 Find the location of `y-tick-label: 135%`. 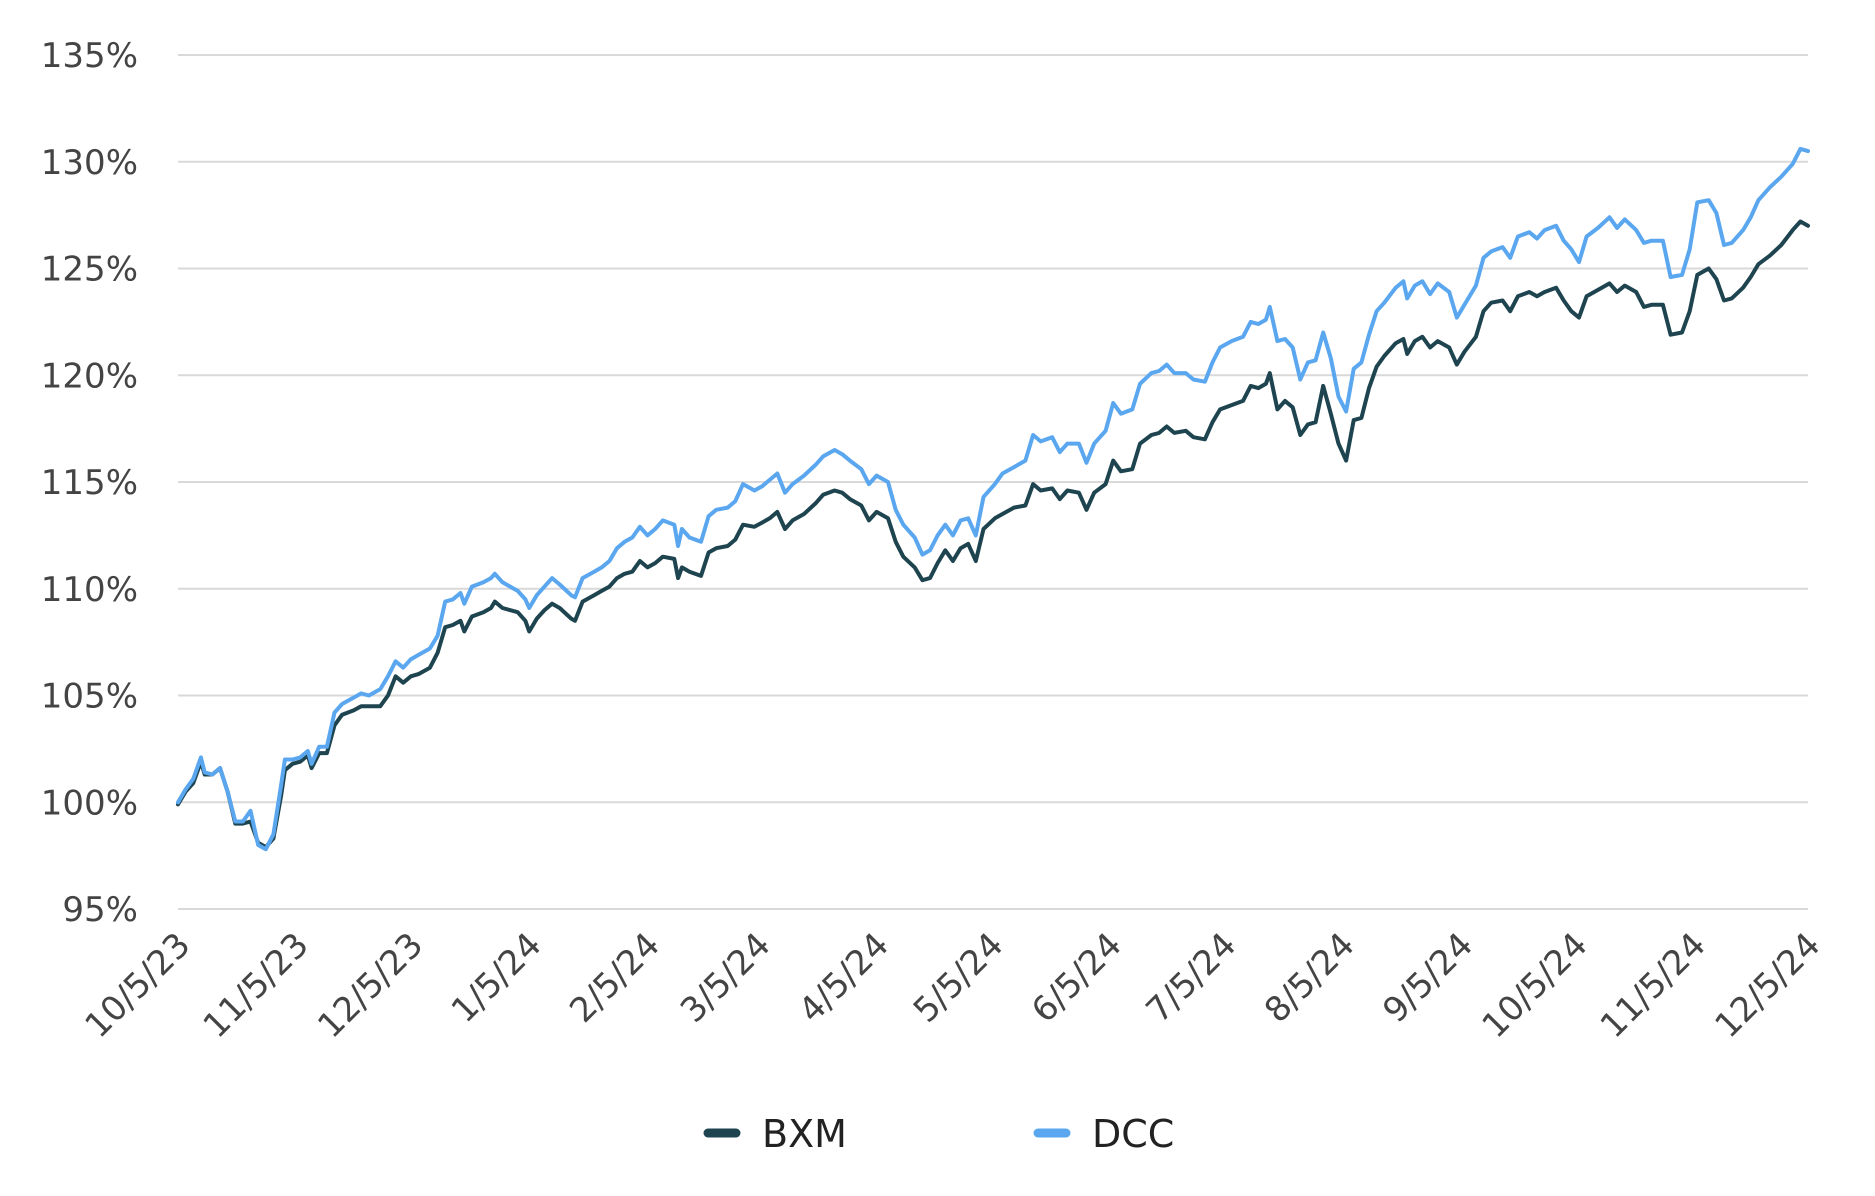

y-tick-label: 135% is located at coordinates (89, 56).